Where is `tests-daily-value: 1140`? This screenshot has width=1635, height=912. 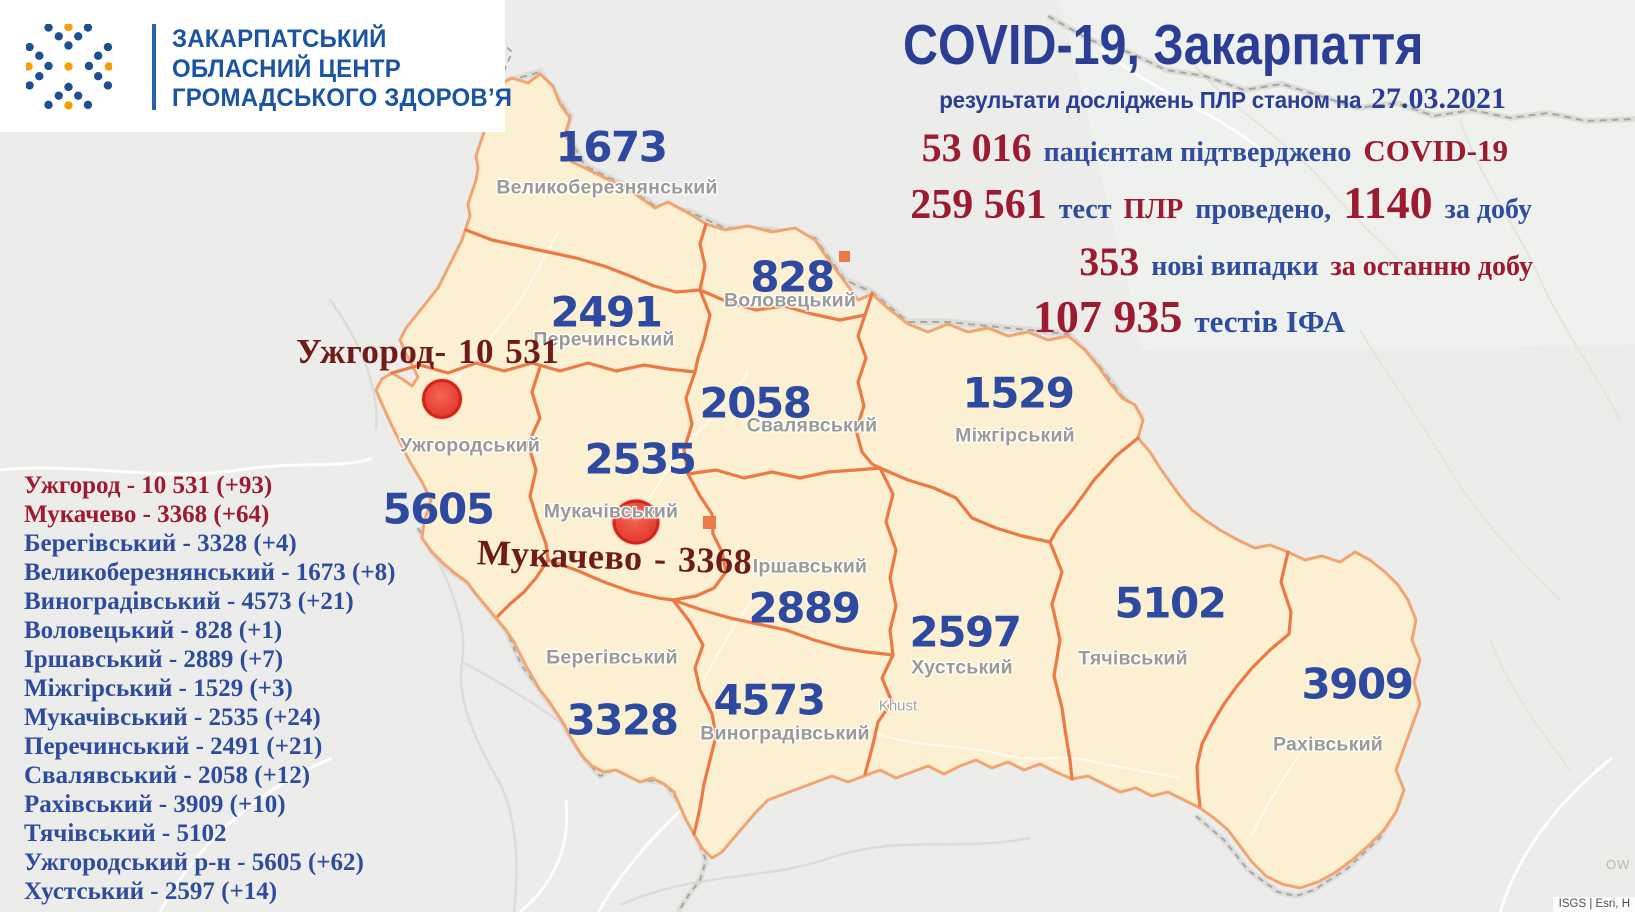
tests-daily-value: 1140 is located at coordinates (1388, 202).